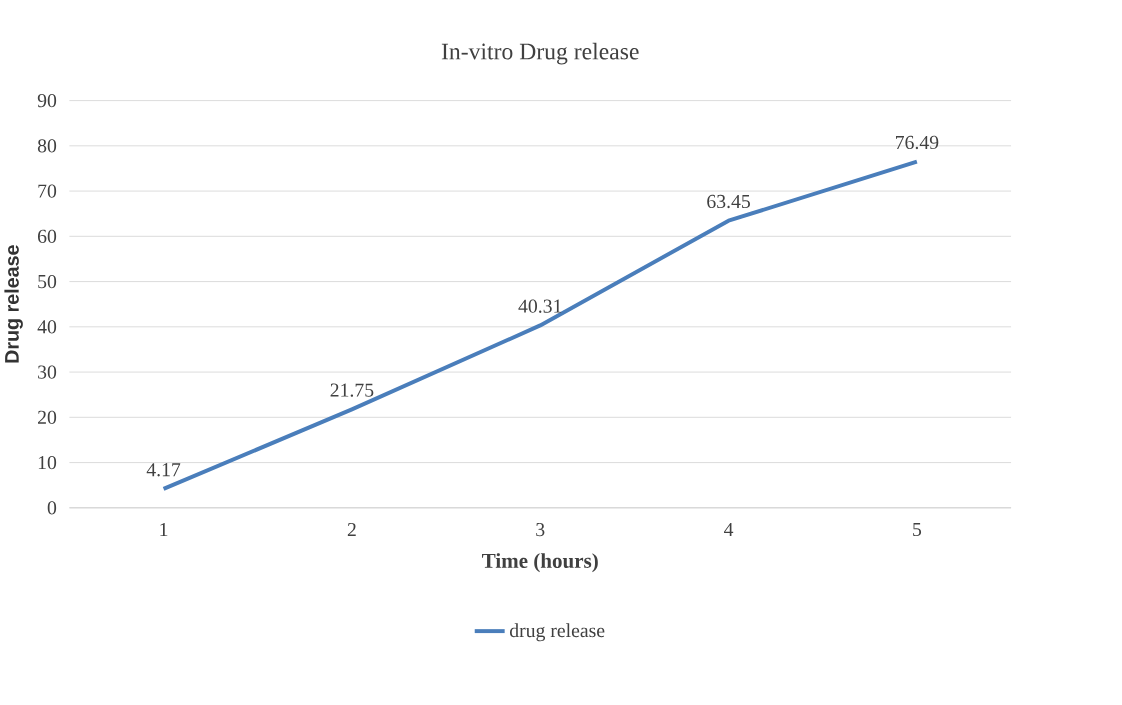  What do you see at coordinates (47, 327) in the screenshot?
I see `y-tick-label: 40` at bounding box center [47, 327].